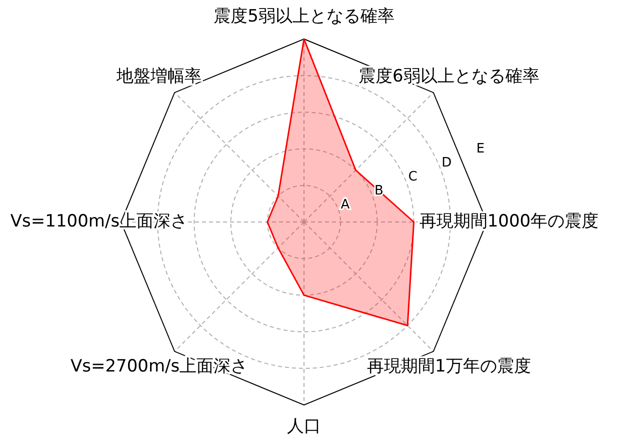 This screenshot has height=446, width=618. What do you see at coordinates (304, 16) in the screenshot?
I see `spoke-label: 震度5弱以上となる確率` at bounding box center [304, 16].